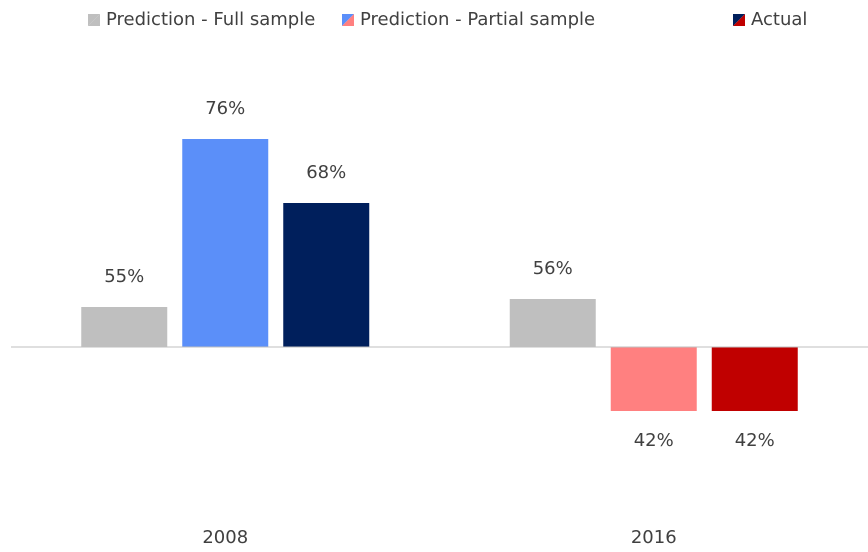  I want to click on legend-label: Actual, so click(779, 19).